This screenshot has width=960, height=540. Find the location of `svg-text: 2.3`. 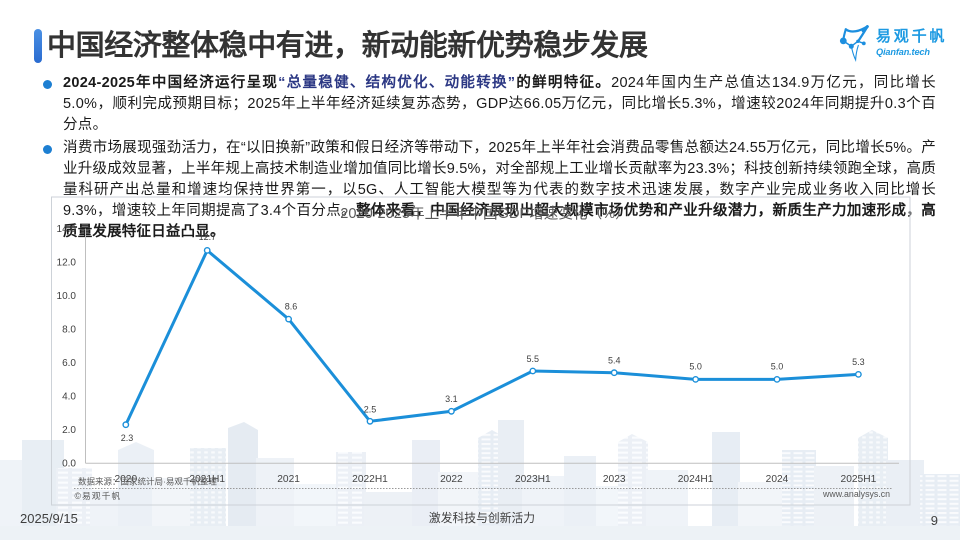

svg-text: 2.3 is located at coordinates (127, 438).